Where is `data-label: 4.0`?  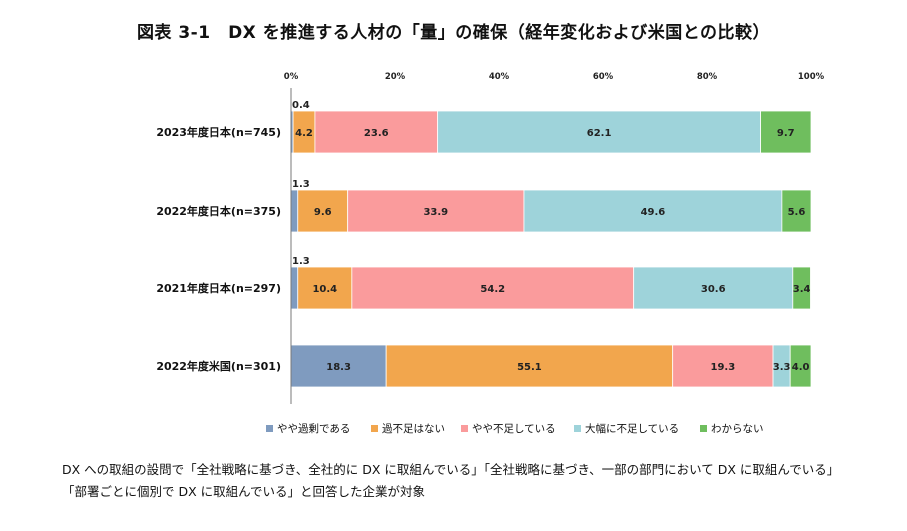
data-label: 4.0 is located at coordinates (801, 367).